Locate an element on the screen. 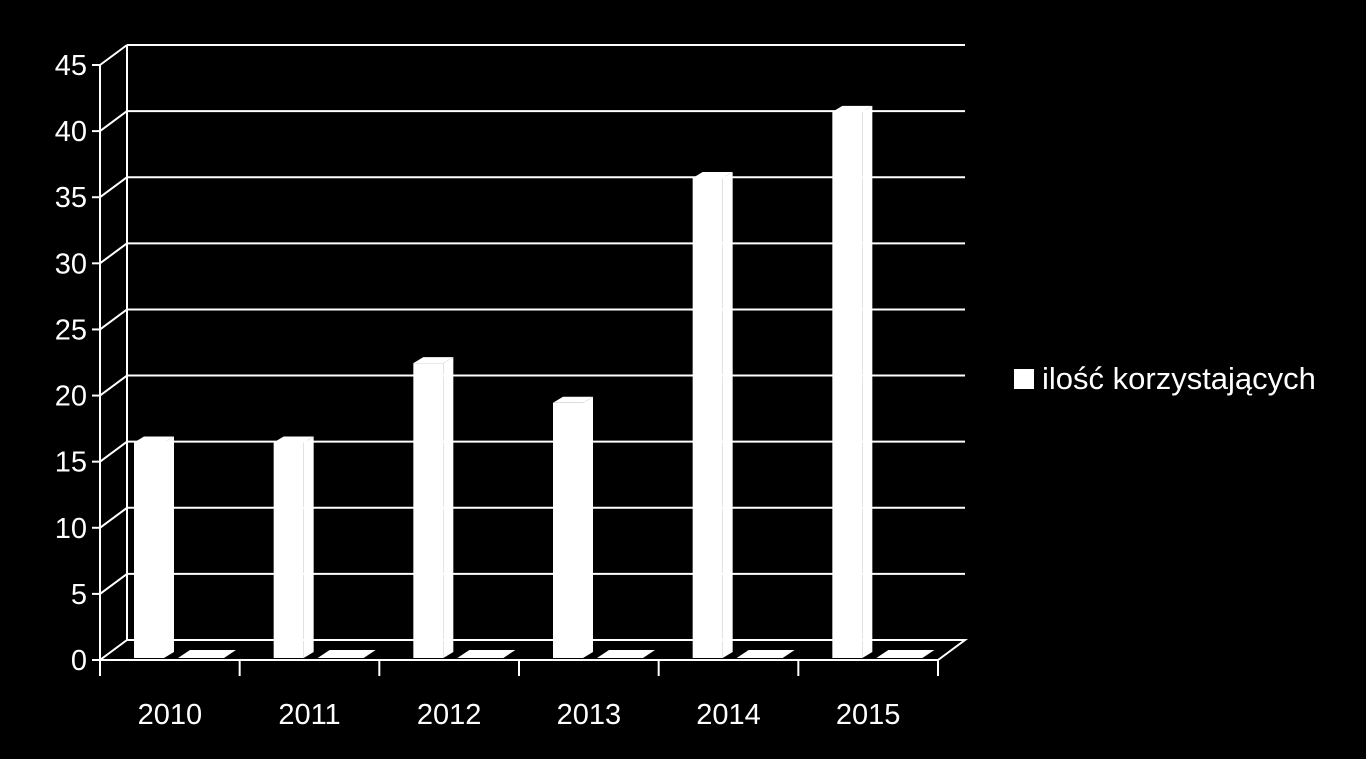  y-tick-label: 20 is located at coordinates (71, 397).